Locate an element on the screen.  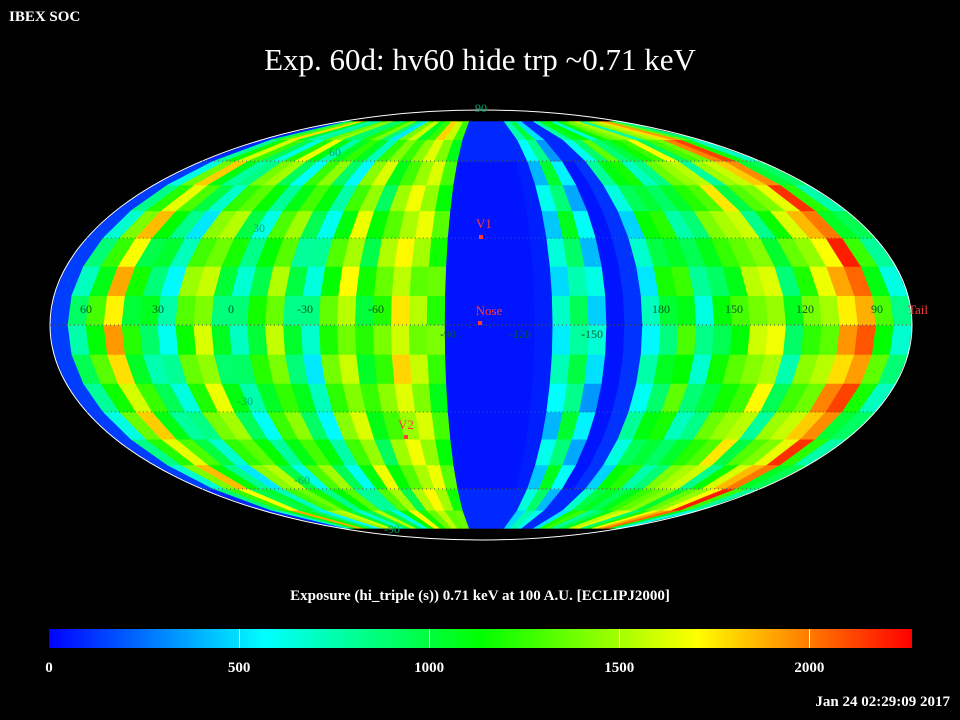
marker-label-v2: V2 is located at coordinates (406, 424).